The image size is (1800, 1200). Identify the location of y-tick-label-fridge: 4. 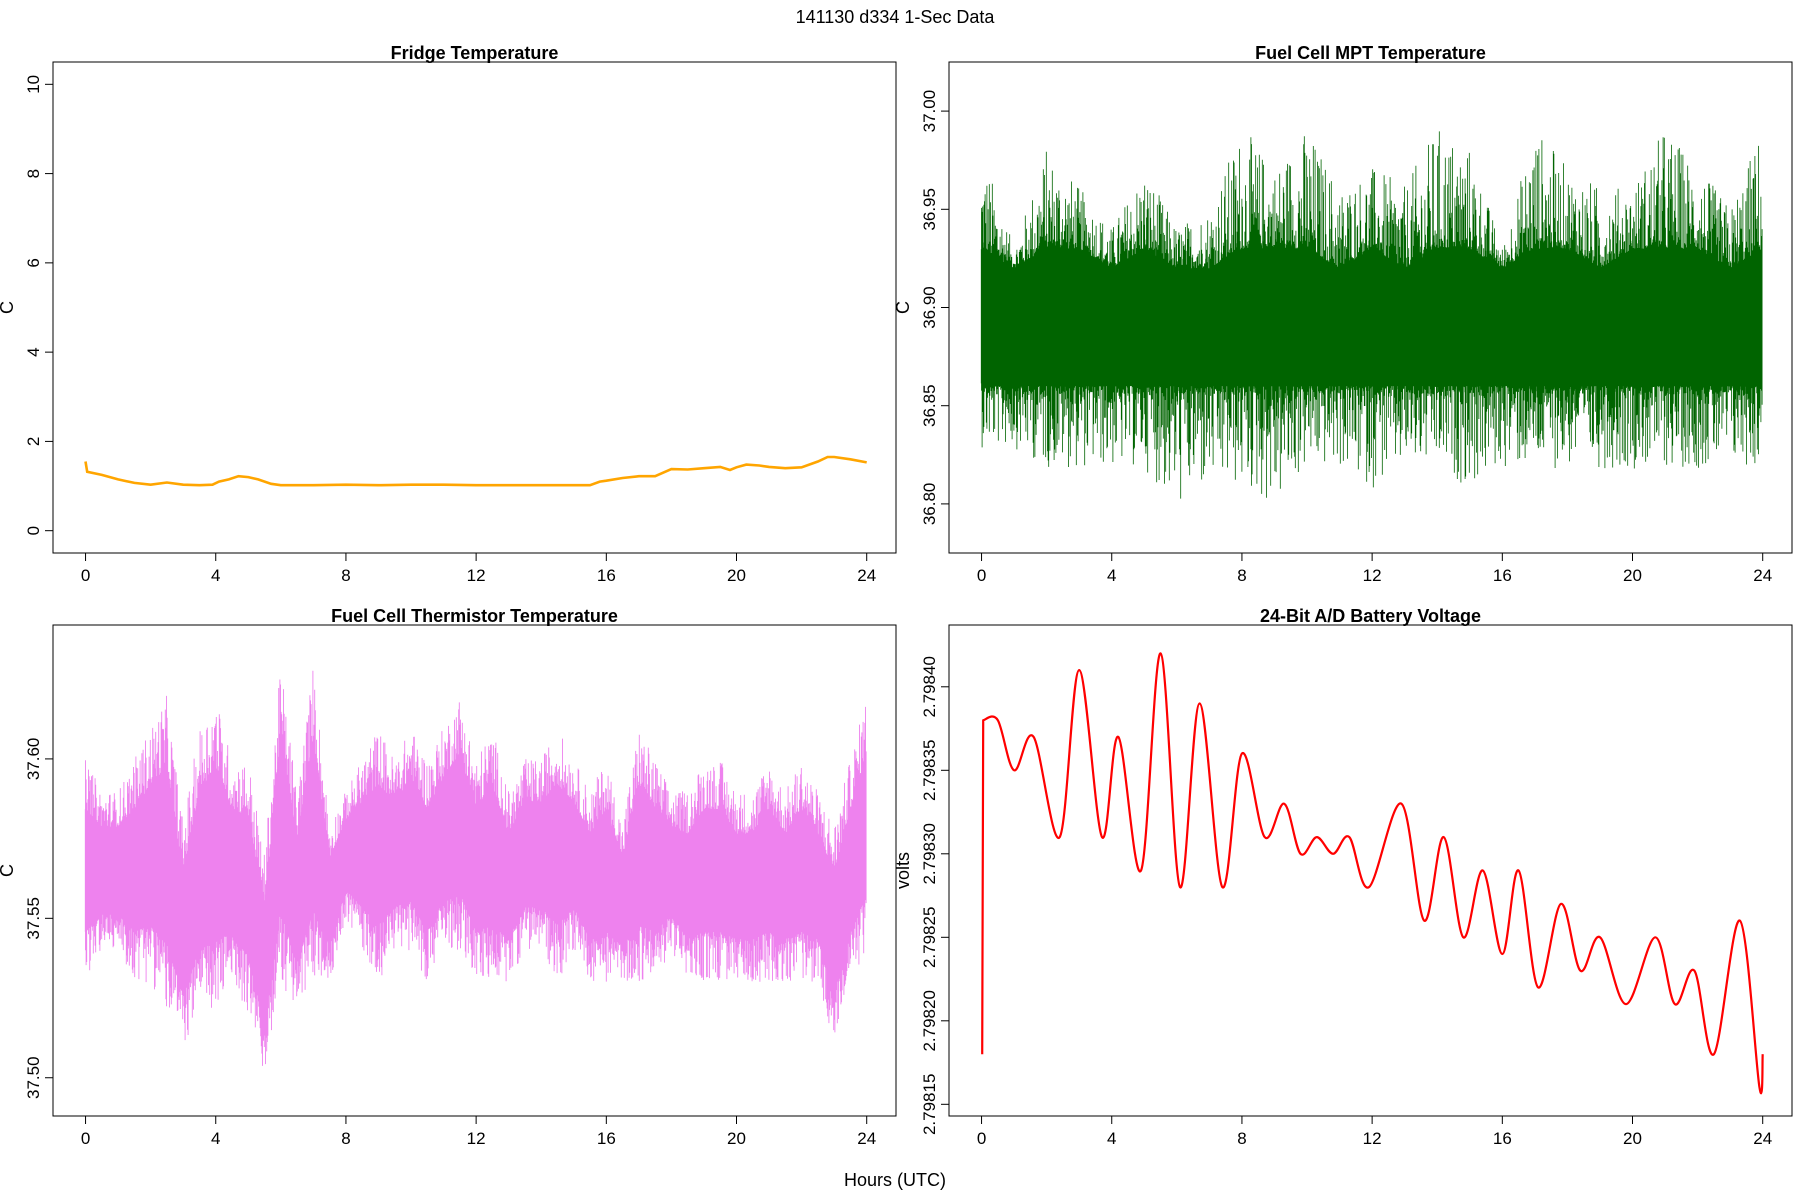
(33, 351).